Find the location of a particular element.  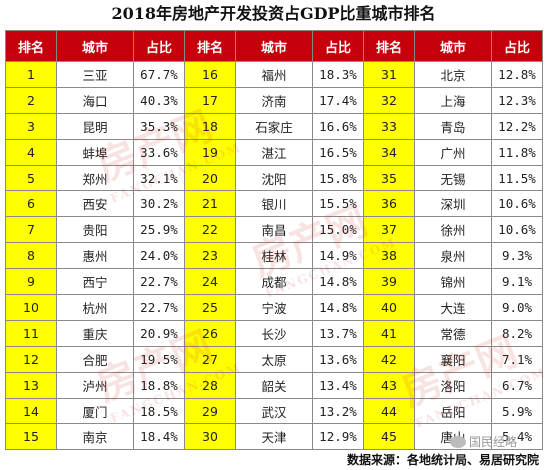

ratio-cell: 18.5% is located at coordinates (159, 411).